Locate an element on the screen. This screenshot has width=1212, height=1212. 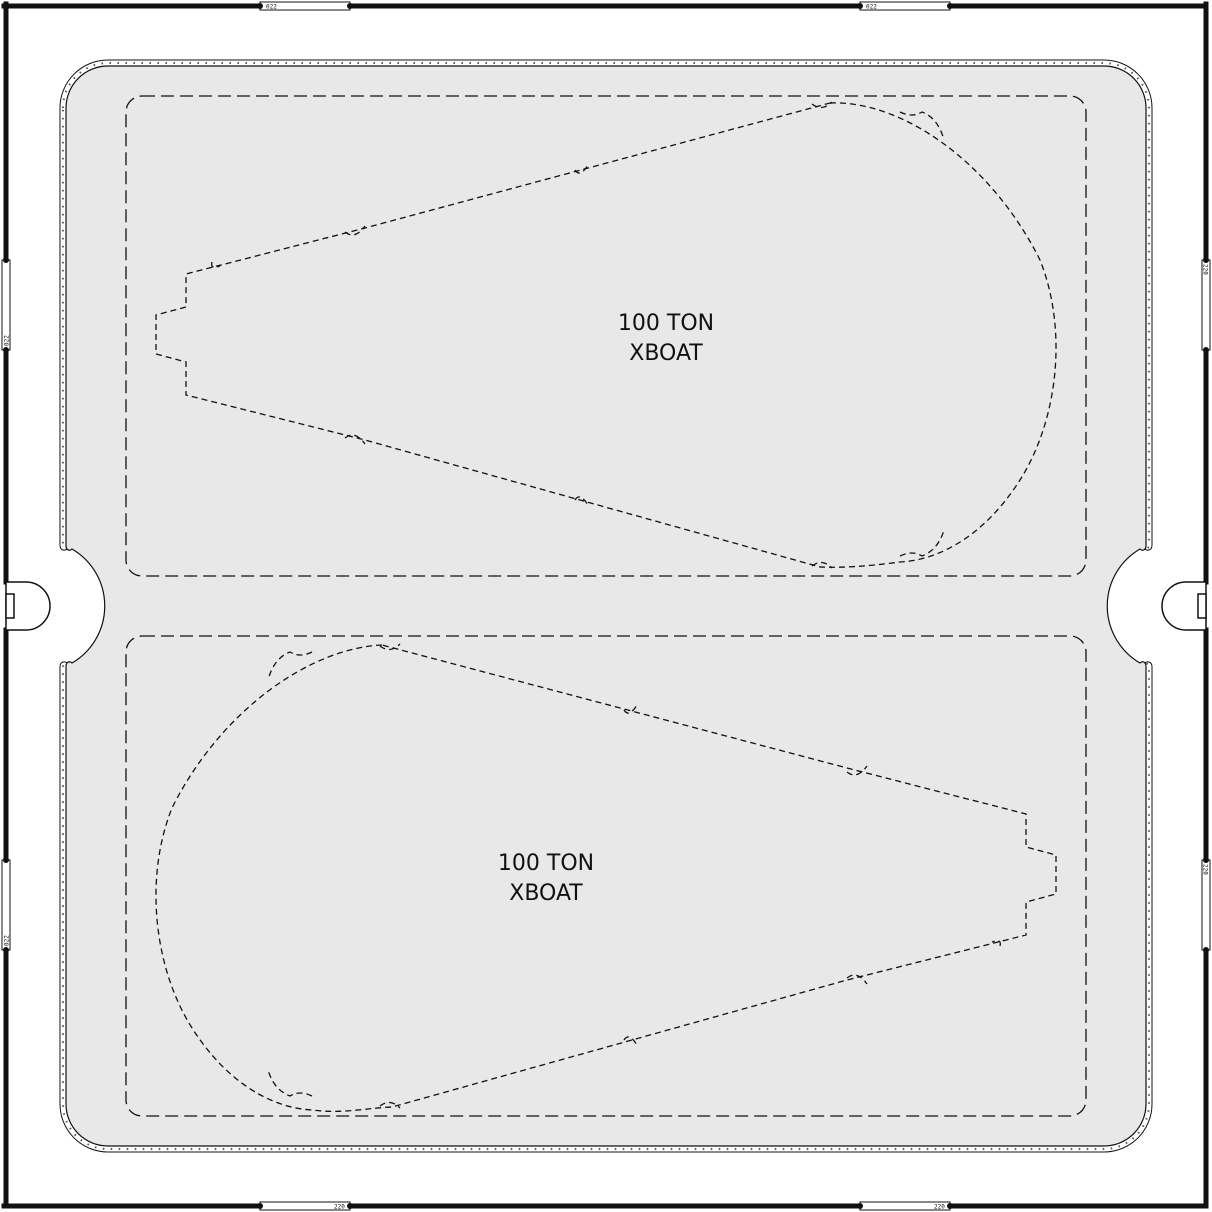
bay-label-upper-line2: XBOAT is located at coordinates (666, 353).